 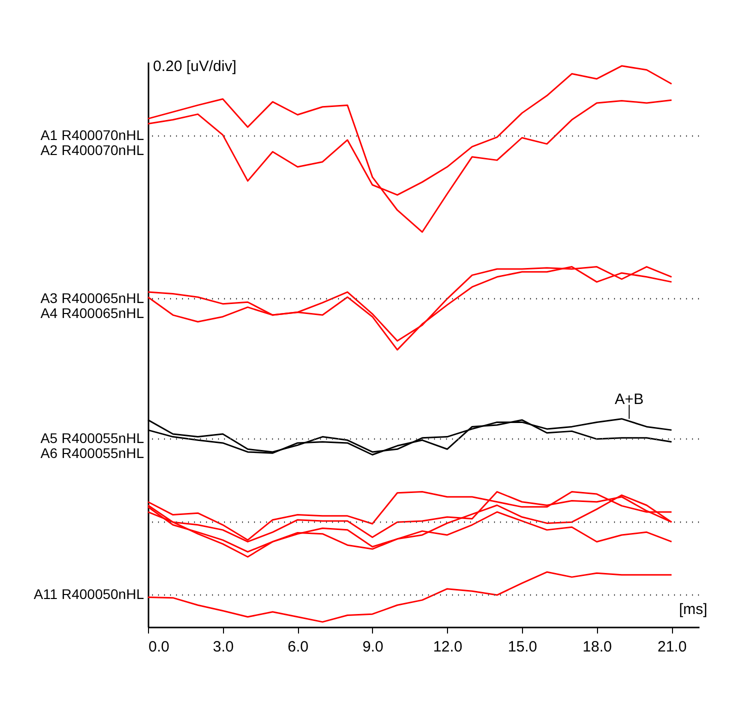 I want to click on text: A5 R400055nHL, so click(x=92, y=438).